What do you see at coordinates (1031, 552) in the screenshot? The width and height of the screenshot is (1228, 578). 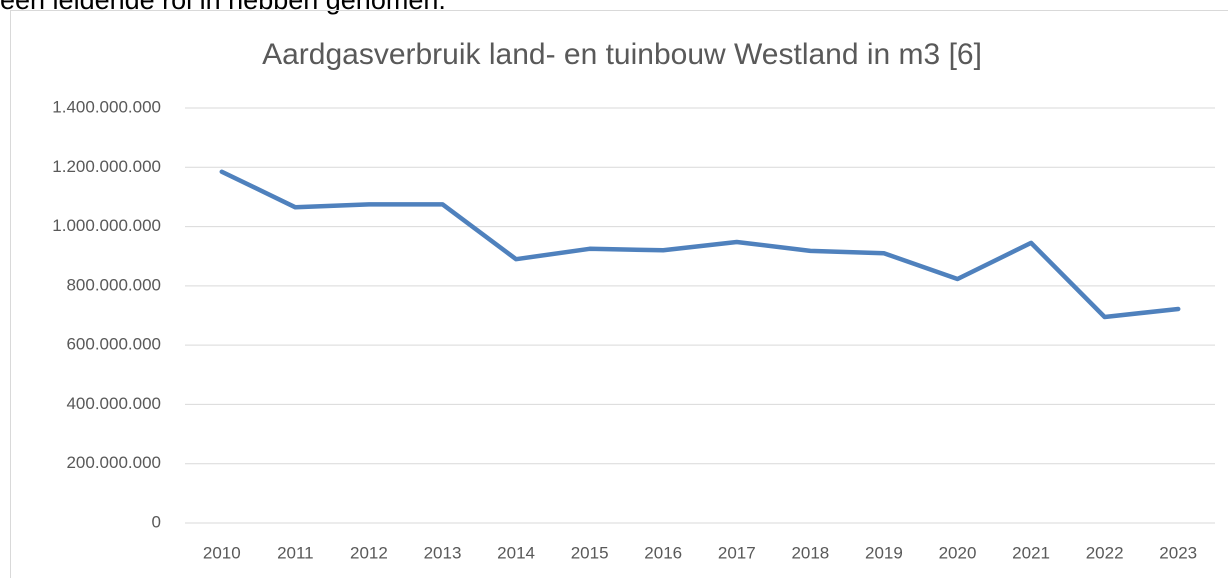 I see `x-tick-label: 2021` at bounding box center [1031, 552].